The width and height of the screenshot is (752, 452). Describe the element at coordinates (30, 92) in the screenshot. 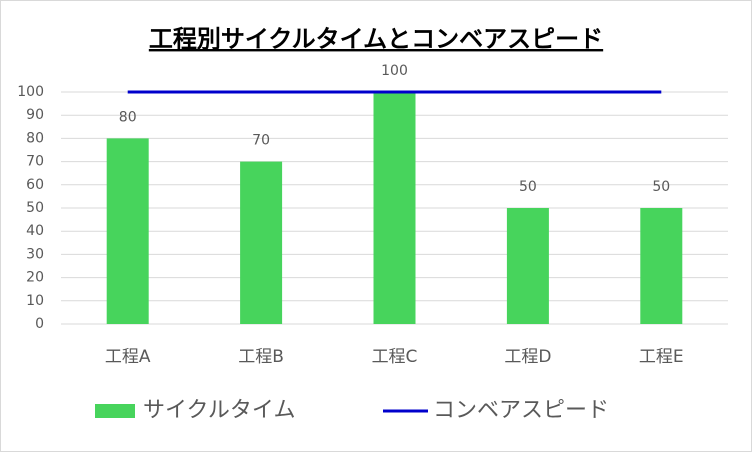

I see `y-tick-label: 100` at that location.